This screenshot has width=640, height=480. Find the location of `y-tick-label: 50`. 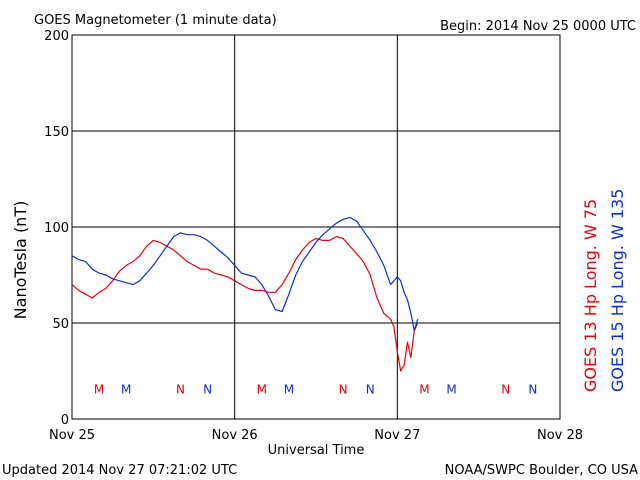

y-tick-label: 50 is located at coordinates (60, 324).